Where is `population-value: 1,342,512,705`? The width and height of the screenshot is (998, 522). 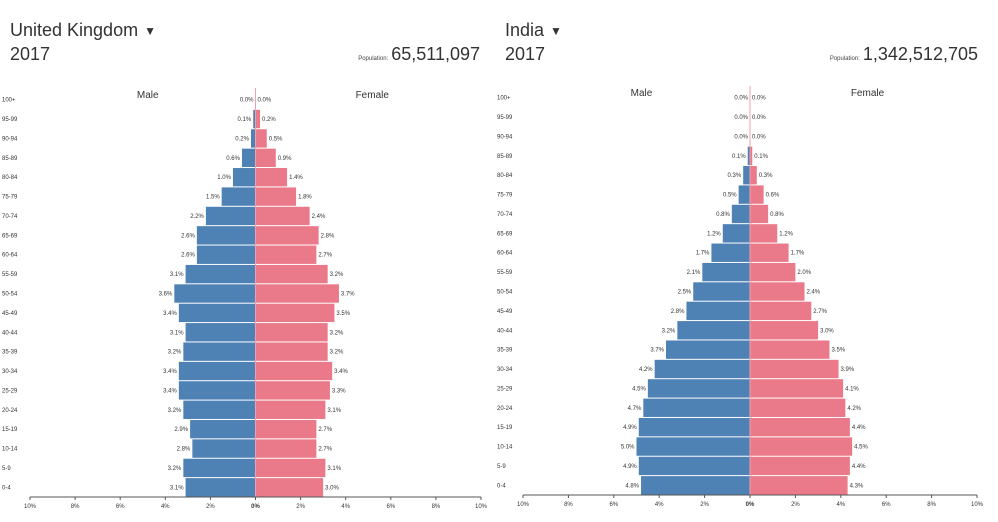
population-value: 1,342,512,705 is located at coordinates (920, 54).